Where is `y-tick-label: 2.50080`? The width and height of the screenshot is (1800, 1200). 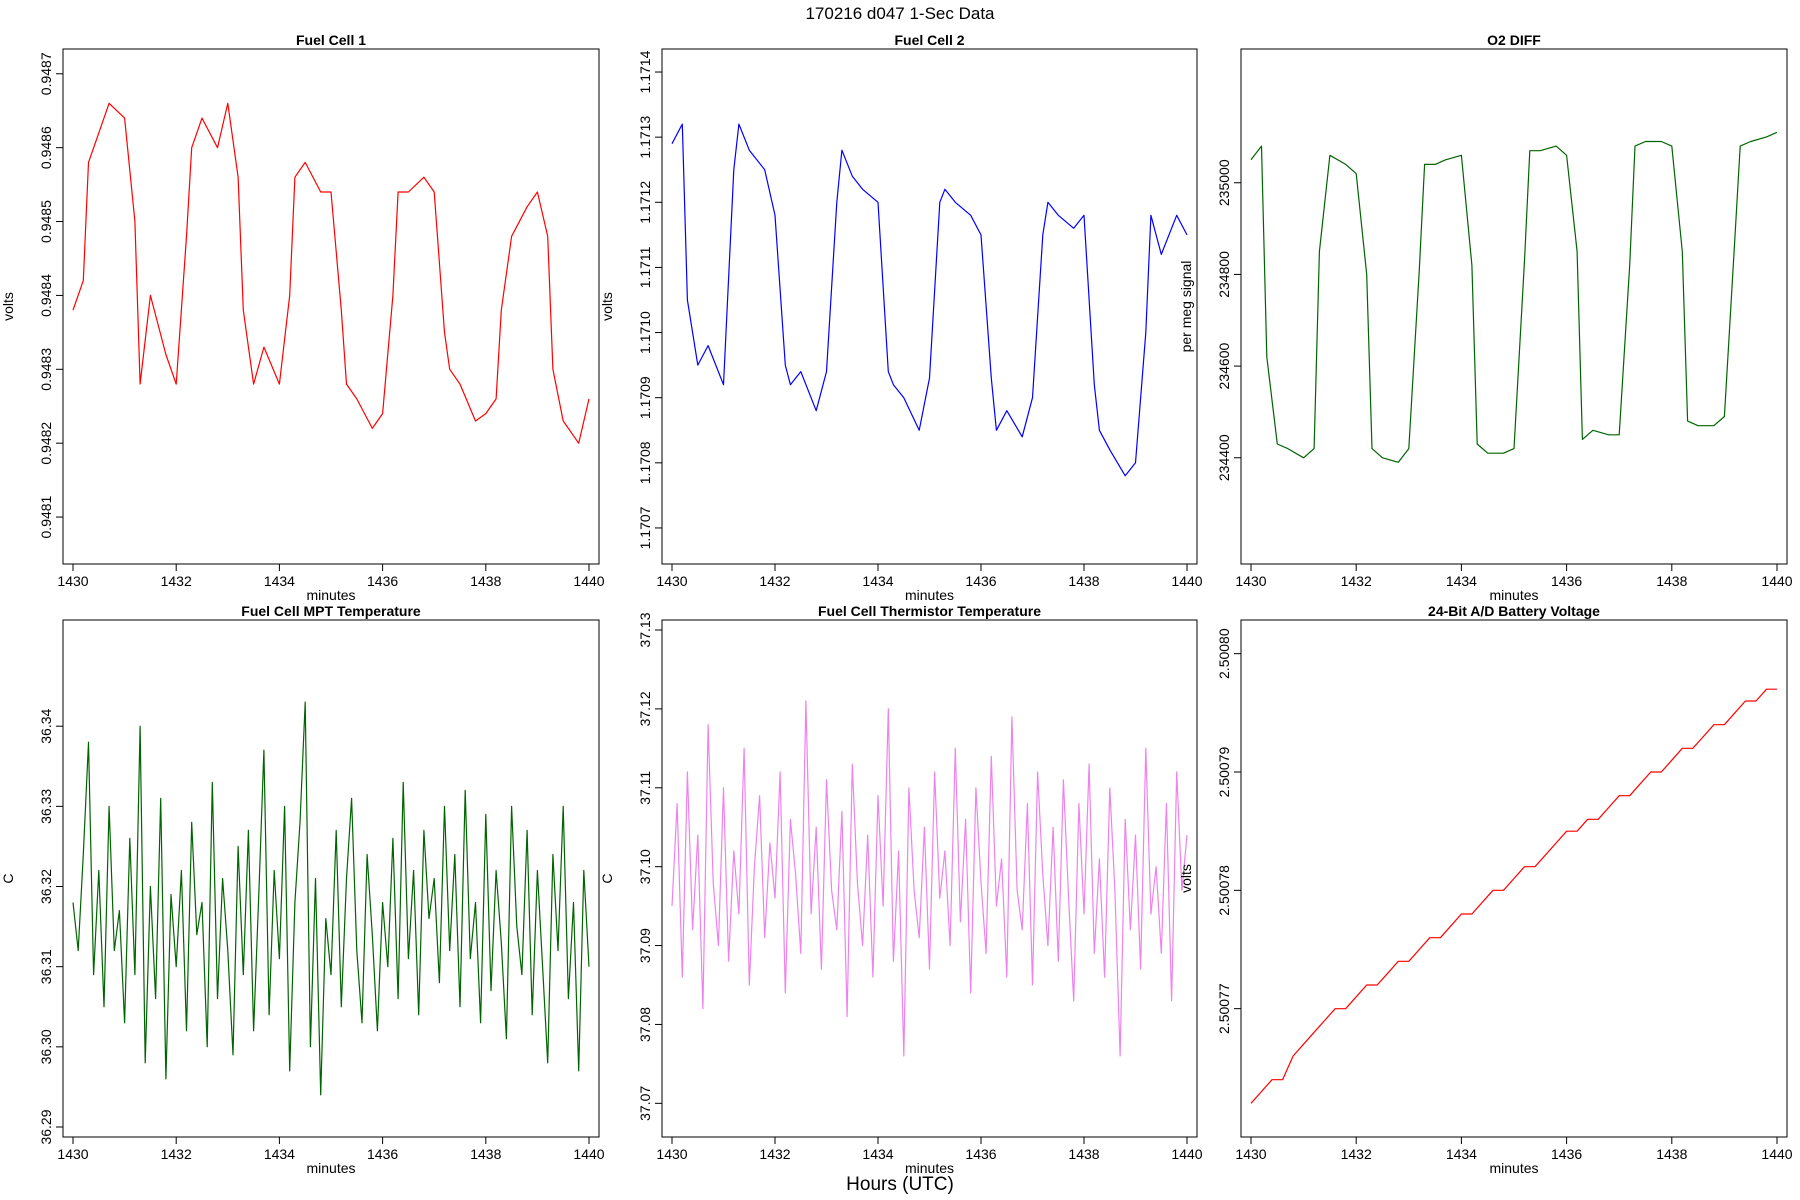 y-tick-label: 2.50080 is located at coordinates (1224, 653).